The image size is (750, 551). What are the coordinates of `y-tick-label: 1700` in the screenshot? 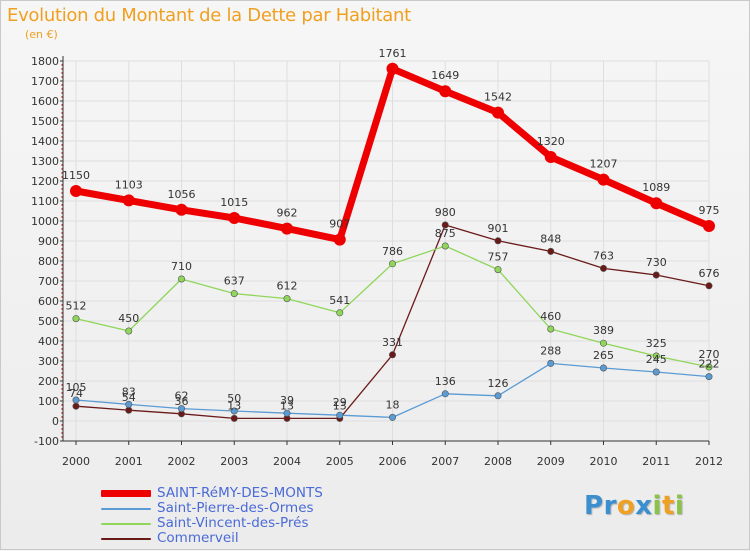 It's located at (45, 81).